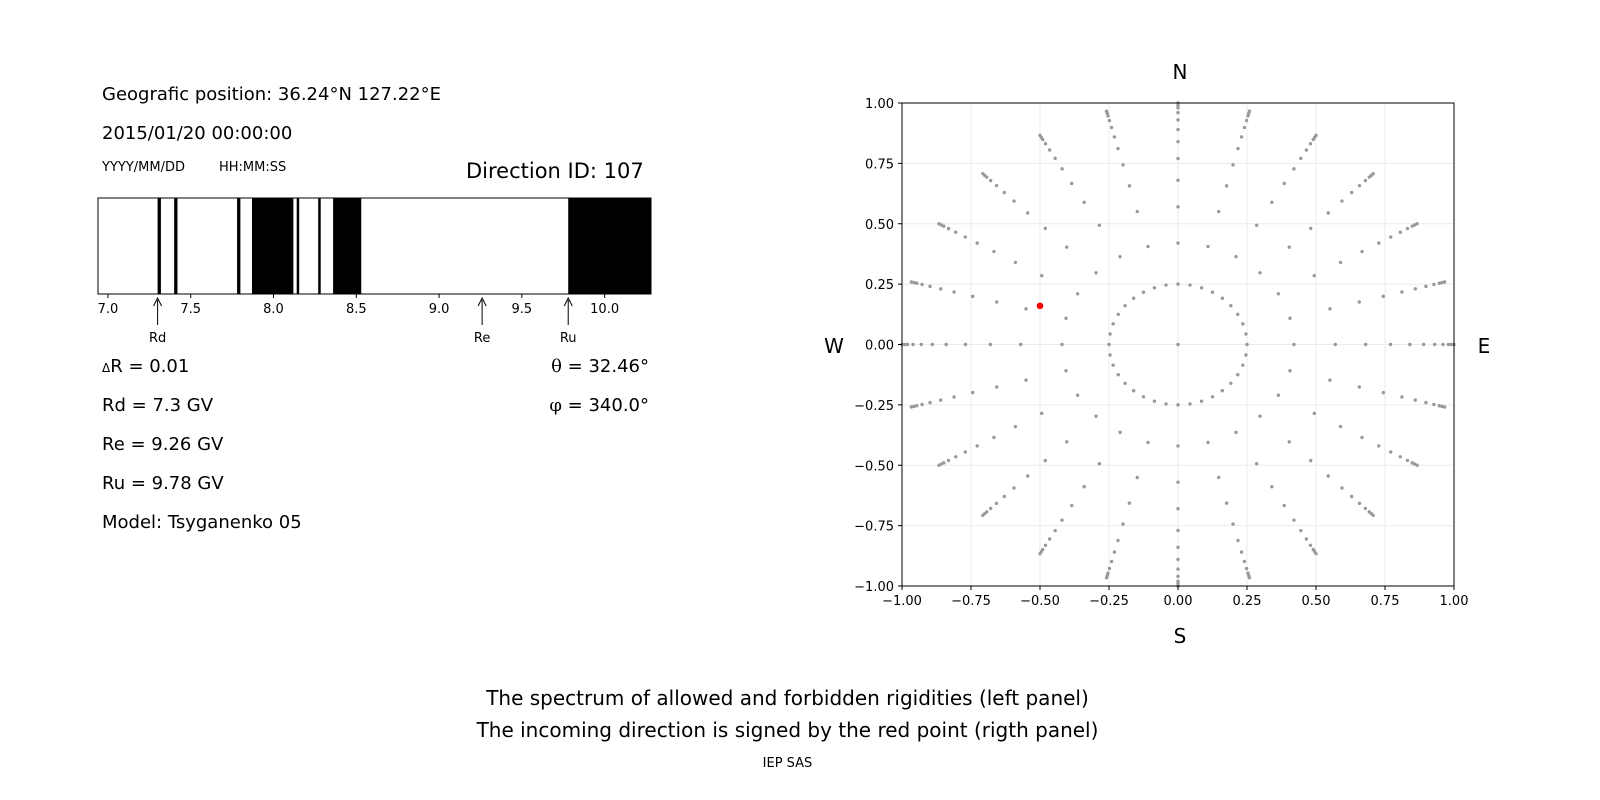 The height and width of the screenshot is (800, 1600). Describe the element at coordinates (157, 338) in the screenshot. I see `marker-label-rd: Rd` at that location.